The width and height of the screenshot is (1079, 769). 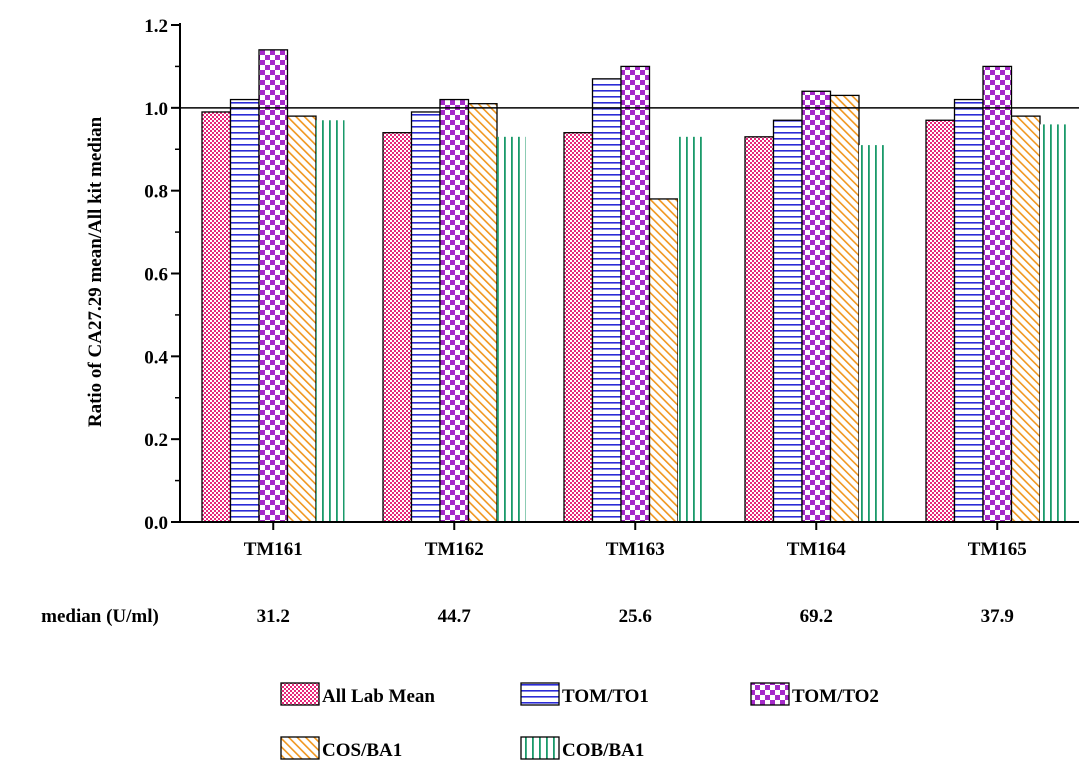 I want to click on bar-tm162-cos-ba1, so click(x=482, y=313).